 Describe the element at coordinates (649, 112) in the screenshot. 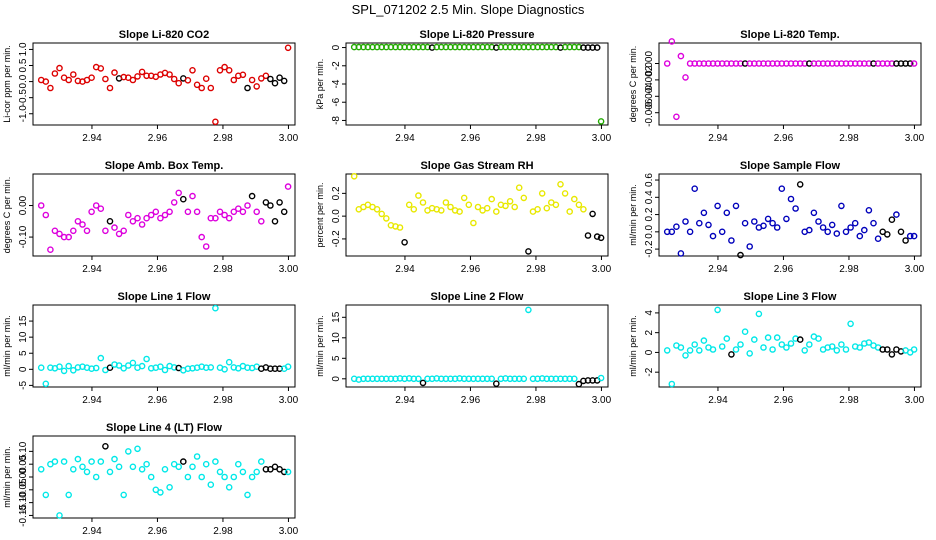

I see `y-tick-label: -0.006` at that location.